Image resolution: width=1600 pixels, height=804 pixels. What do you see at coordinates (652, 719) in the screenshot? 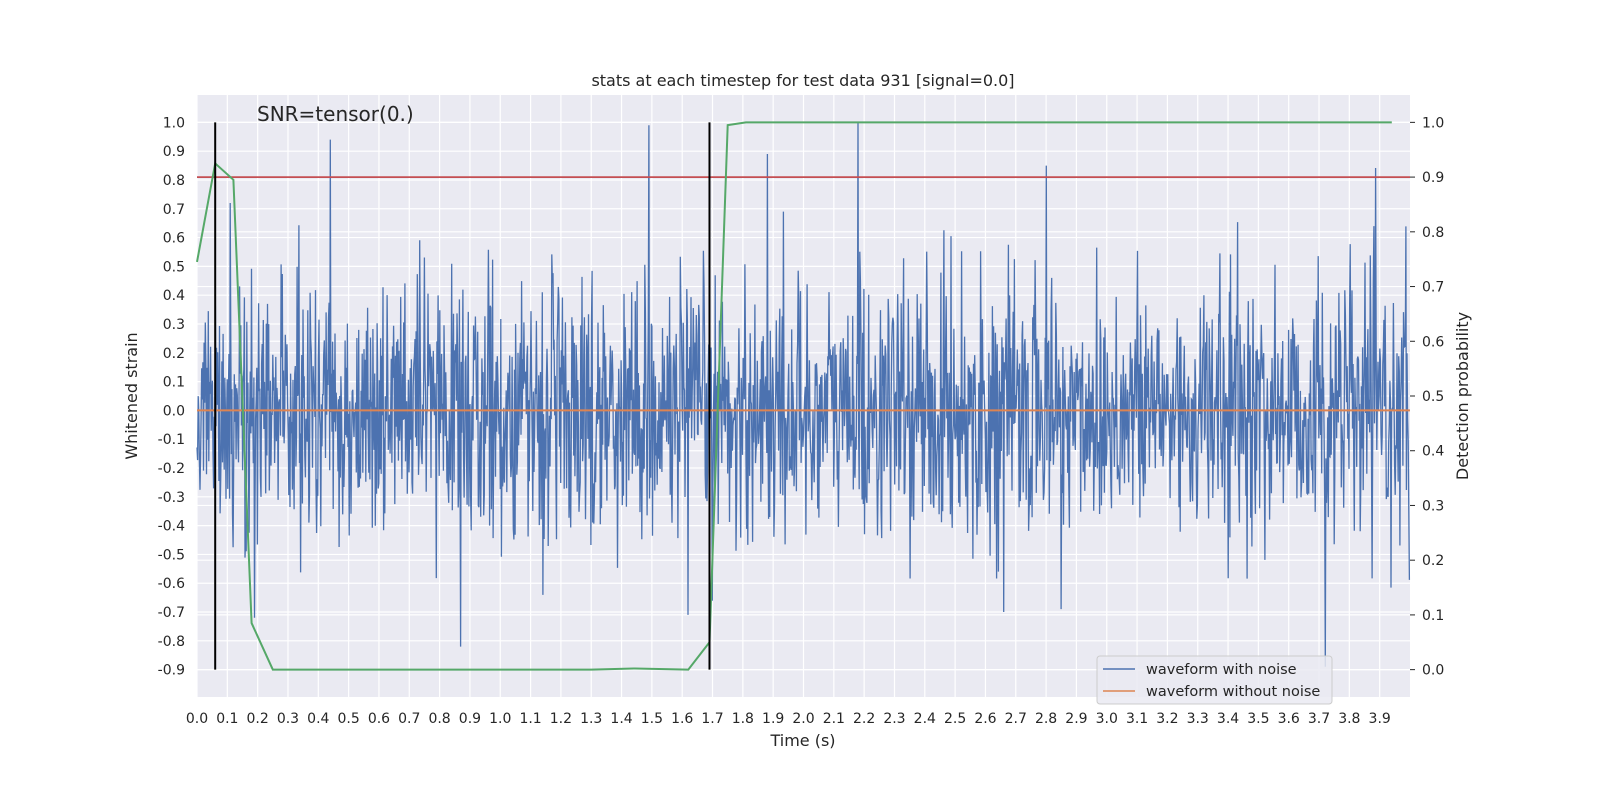
I see `x-tick-label: 1.5` at bounding box center [652, 719].